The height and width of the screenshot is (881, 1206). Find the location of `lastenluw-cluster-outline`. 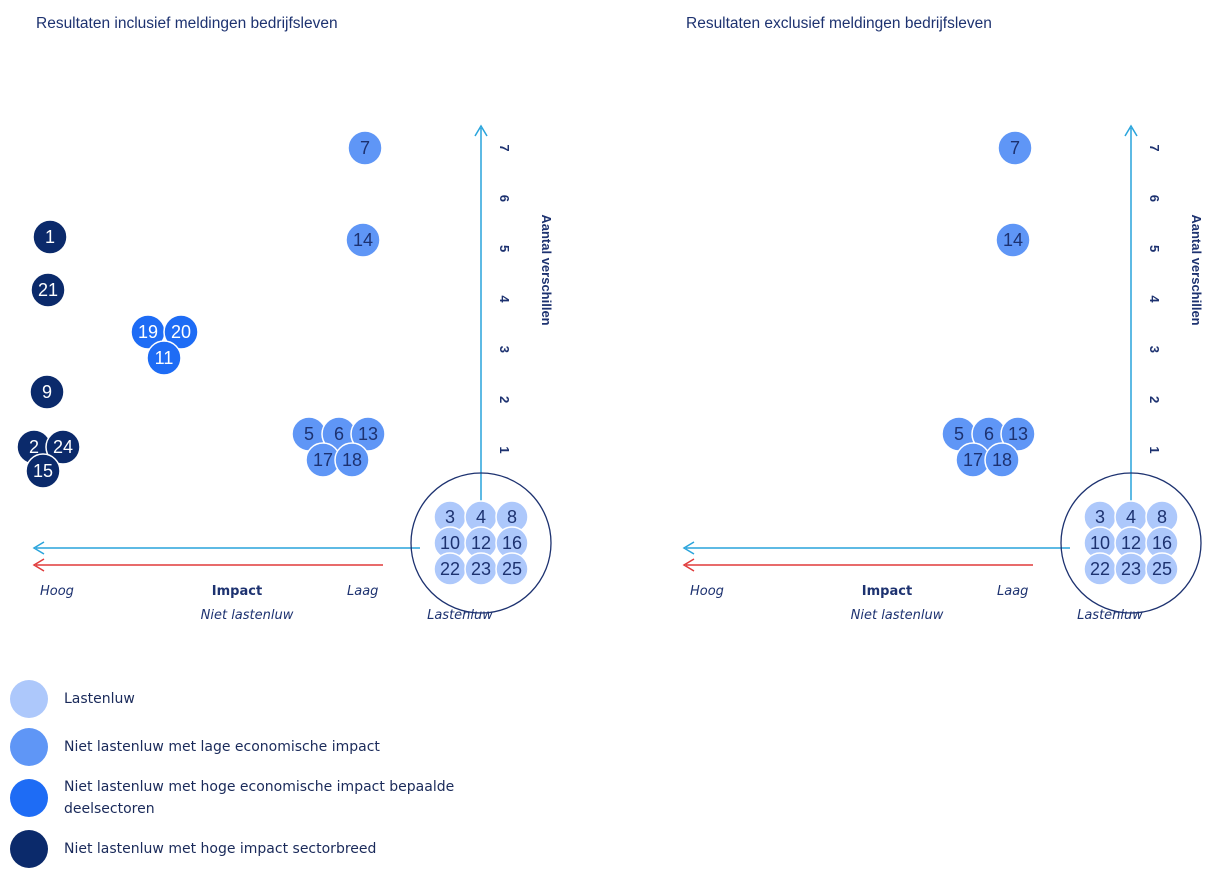

lastenluw-cluster-outline is located at coordinates (1131, 543).